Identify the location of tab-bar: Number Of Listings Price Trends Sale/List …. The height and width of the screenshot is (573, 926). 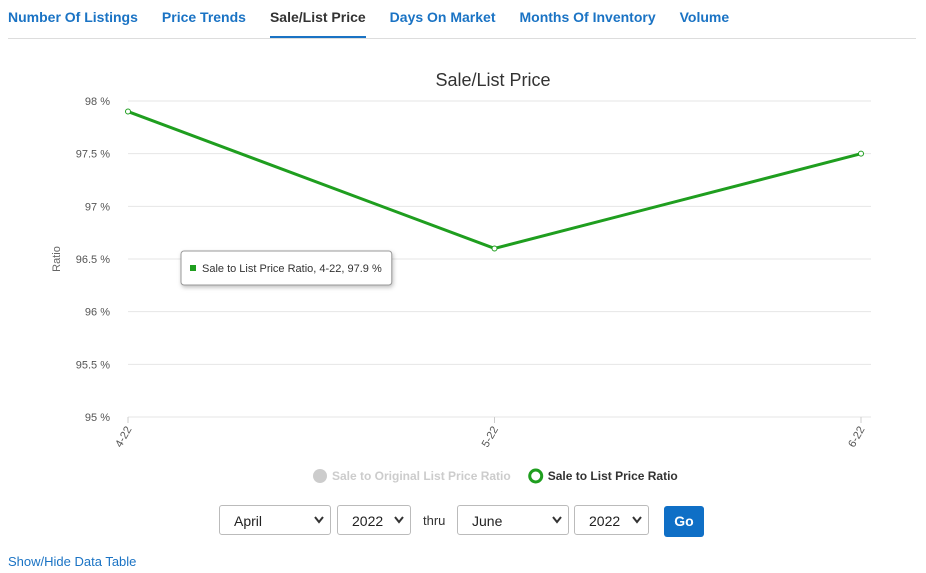
(462, 19).